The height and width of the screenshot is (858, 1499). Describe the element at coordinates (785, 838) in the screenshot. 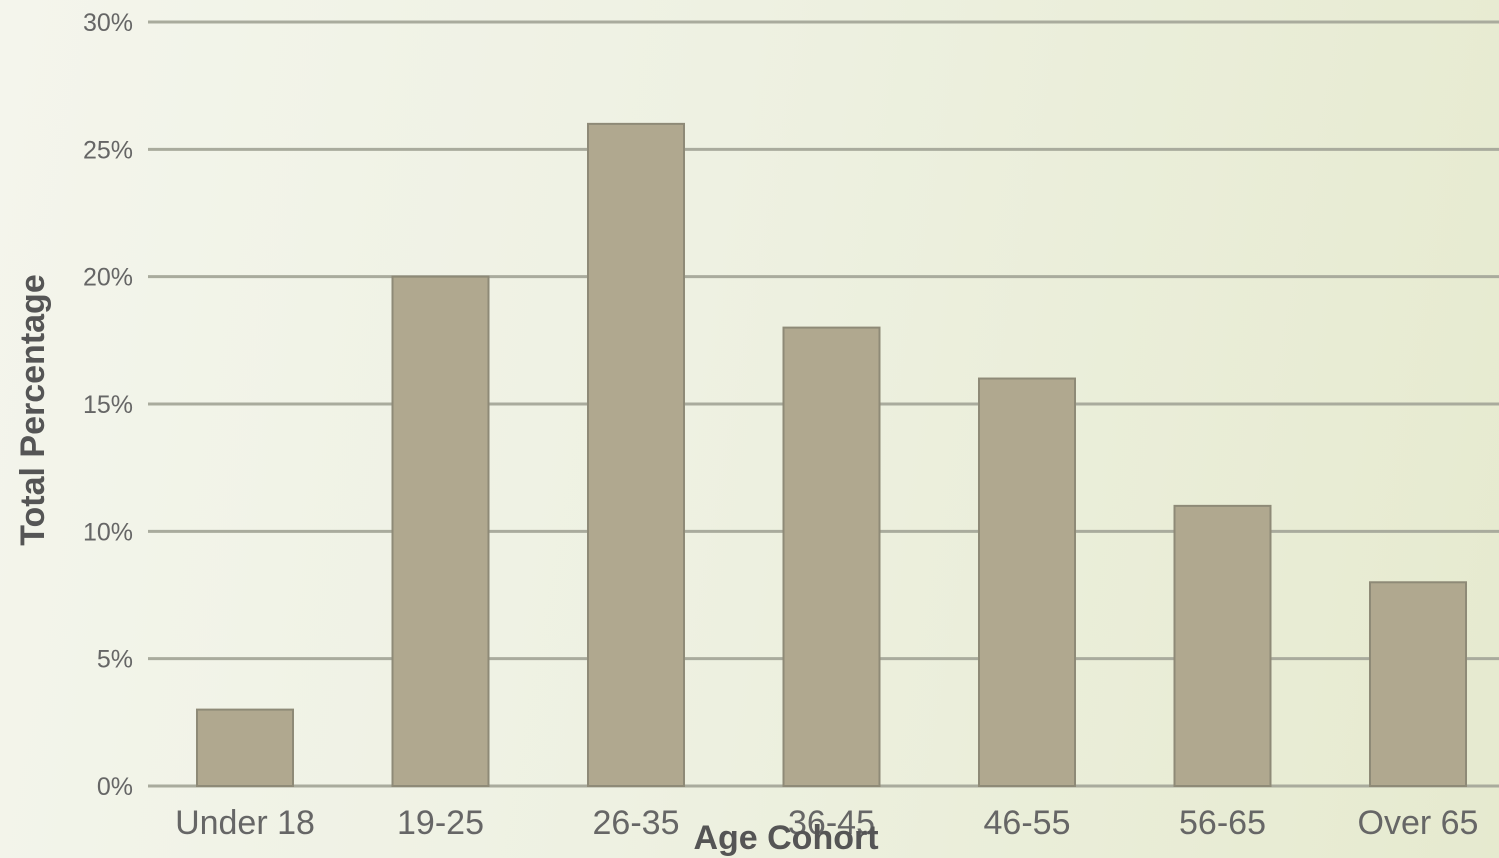

I see `x-axis-title: Age Cohort` at that location.